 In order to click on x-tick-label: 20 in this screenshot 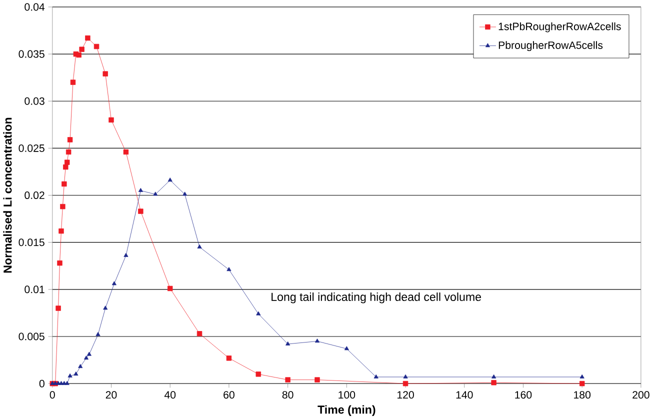, I will do `click(111, 394)`.